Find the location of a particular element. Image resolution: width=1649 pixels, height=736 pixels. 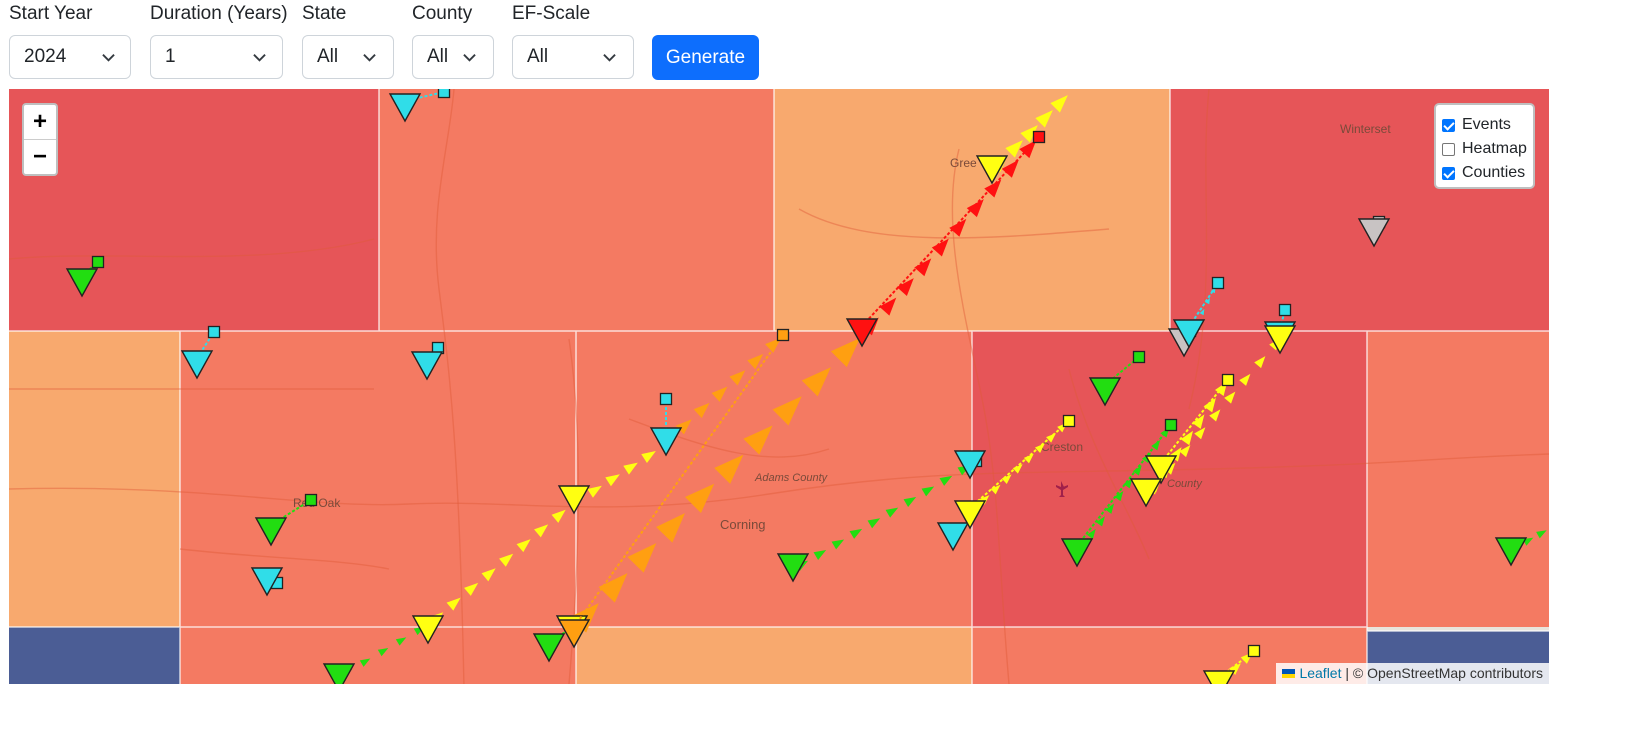

ef-scale-select: All is located at coordinates (573, 57).